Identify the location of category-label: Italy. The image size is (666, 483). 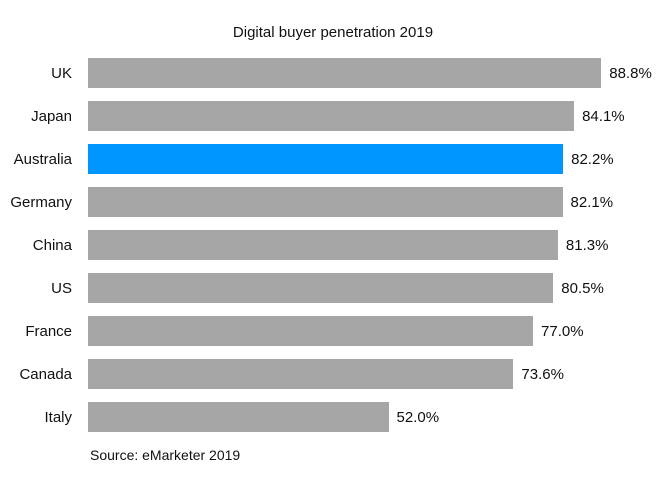
(58, 417).